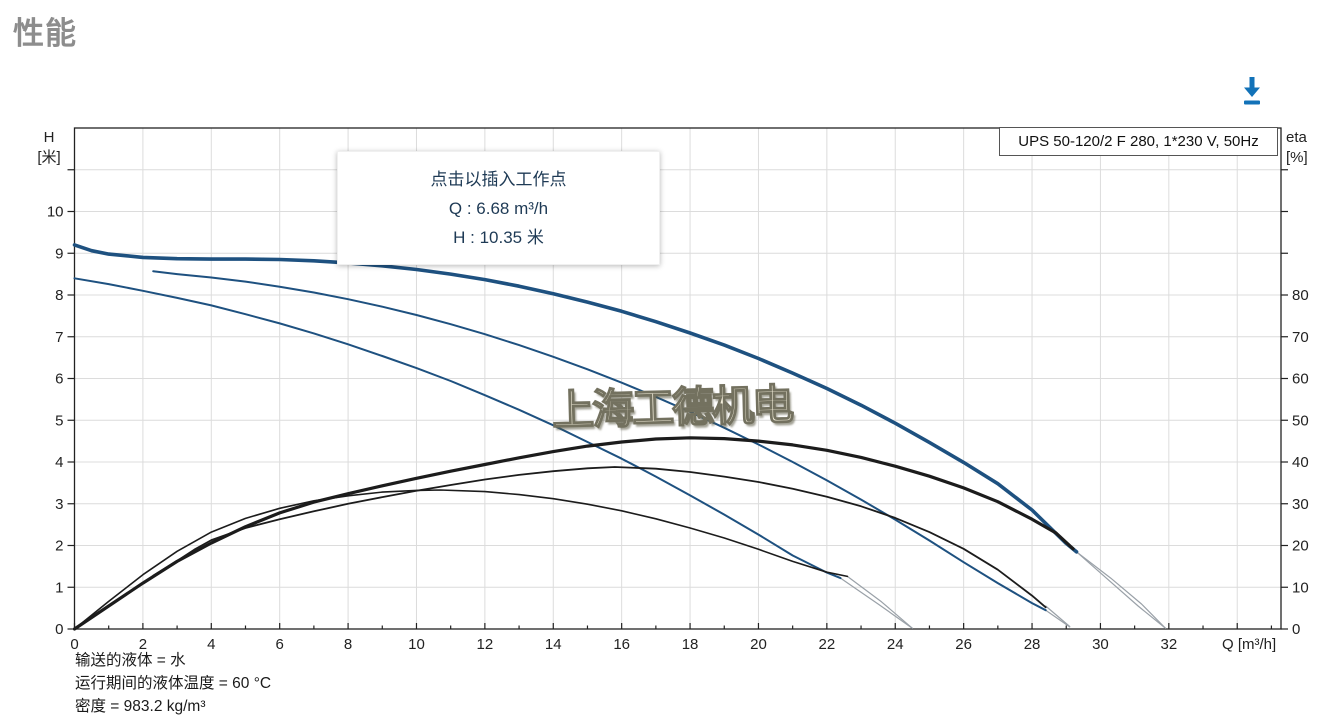  I want to click on download-icon, so click(1252, 93).